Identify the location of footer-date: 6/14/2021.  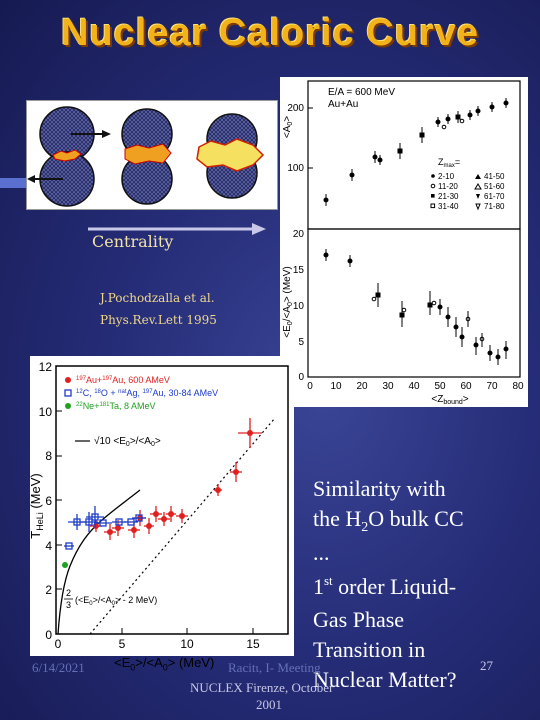
(58, 667).